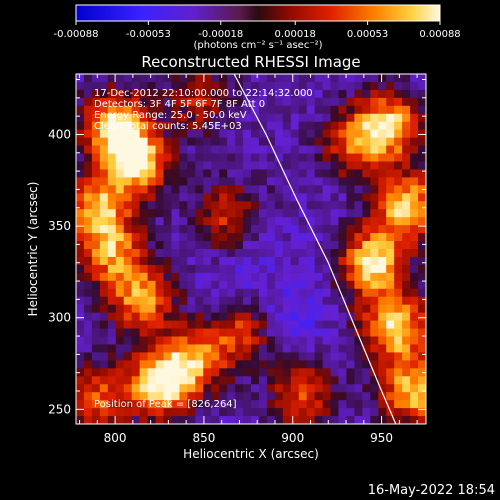 The height and width of the screenshot is (500, 500). Describe the element at coordinates (203, 93) in the screenshot. I see `annotation-time-range: 17-Dec-2012 22:10:00.000 to 22:14:32.000` at that location.